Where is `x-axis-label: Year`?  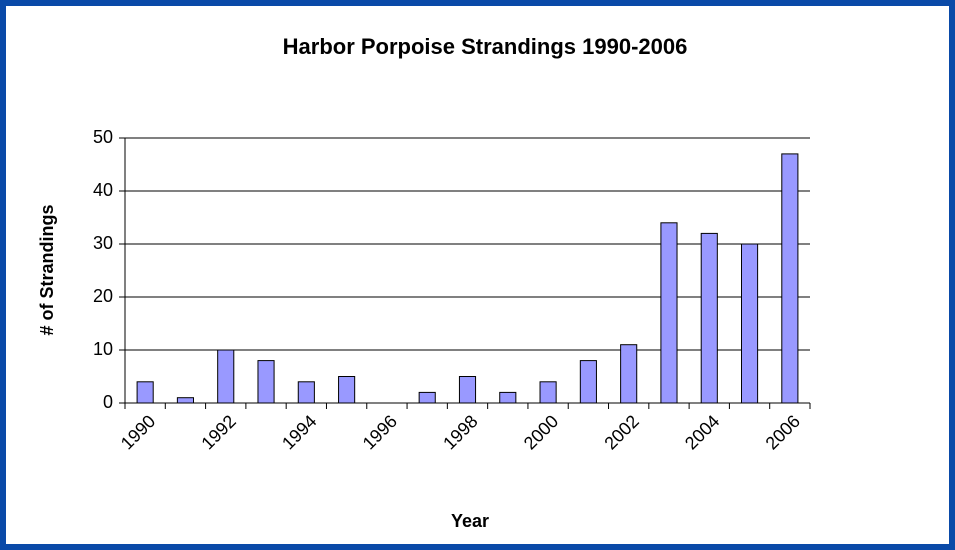
x-axis-label: Year is located at coordinates (470, 521).